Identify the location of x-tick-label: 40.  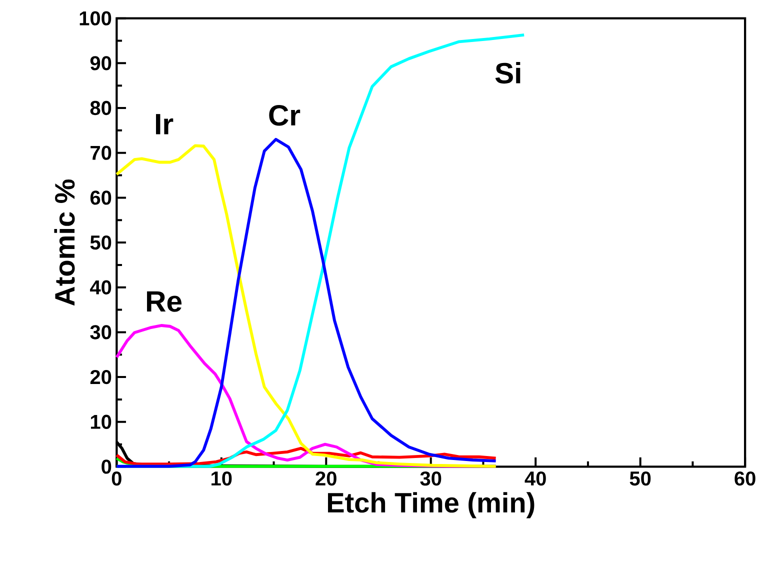
(535, 478).